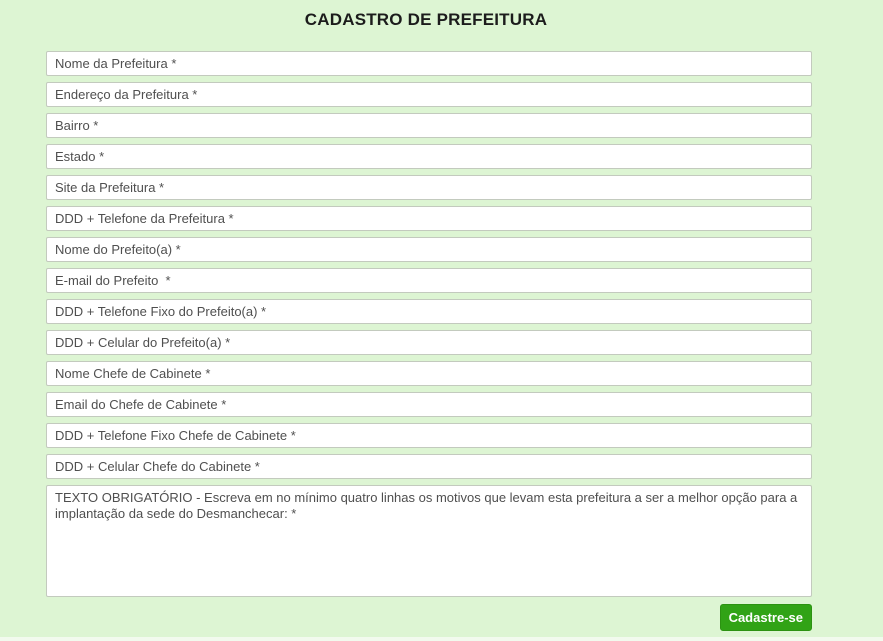 The width and height of the screenshot is (883, 641). Describe the element at coordinates (429, 218) in the screenshot. I see `input-ddd-telefone-prefeitura` at that location.